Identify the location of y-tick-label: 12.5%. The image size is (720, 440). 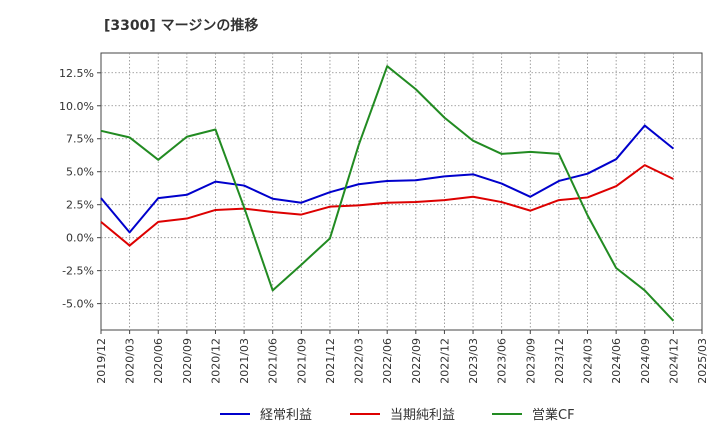
(76, 73).